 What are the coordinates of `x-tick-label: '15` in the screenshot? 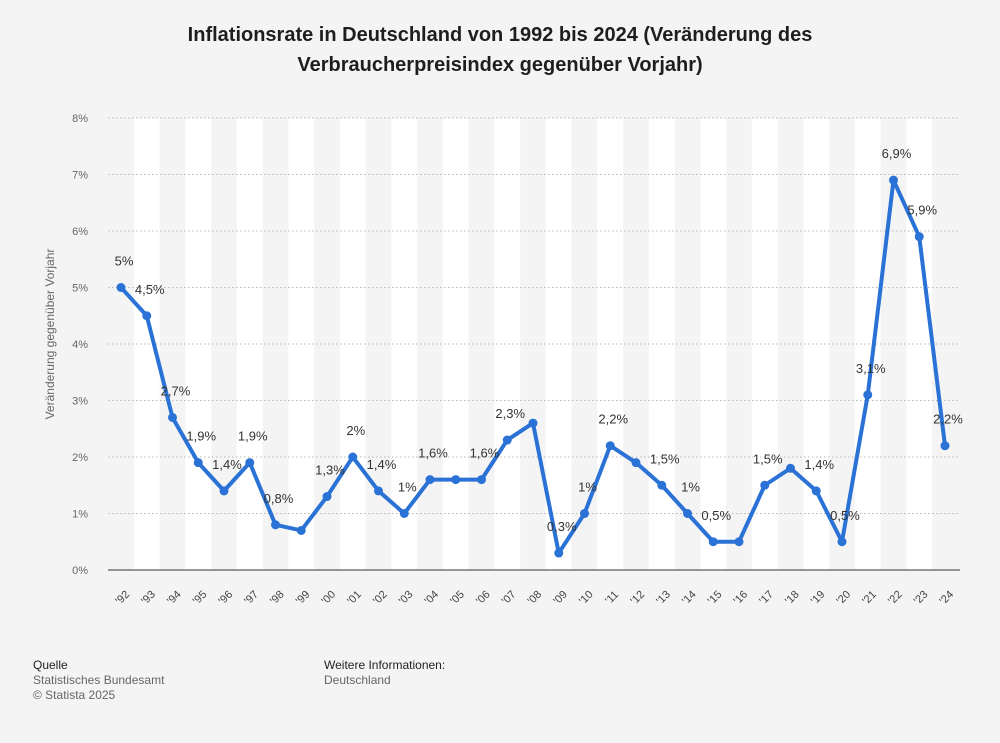 It's located at (715, 598).